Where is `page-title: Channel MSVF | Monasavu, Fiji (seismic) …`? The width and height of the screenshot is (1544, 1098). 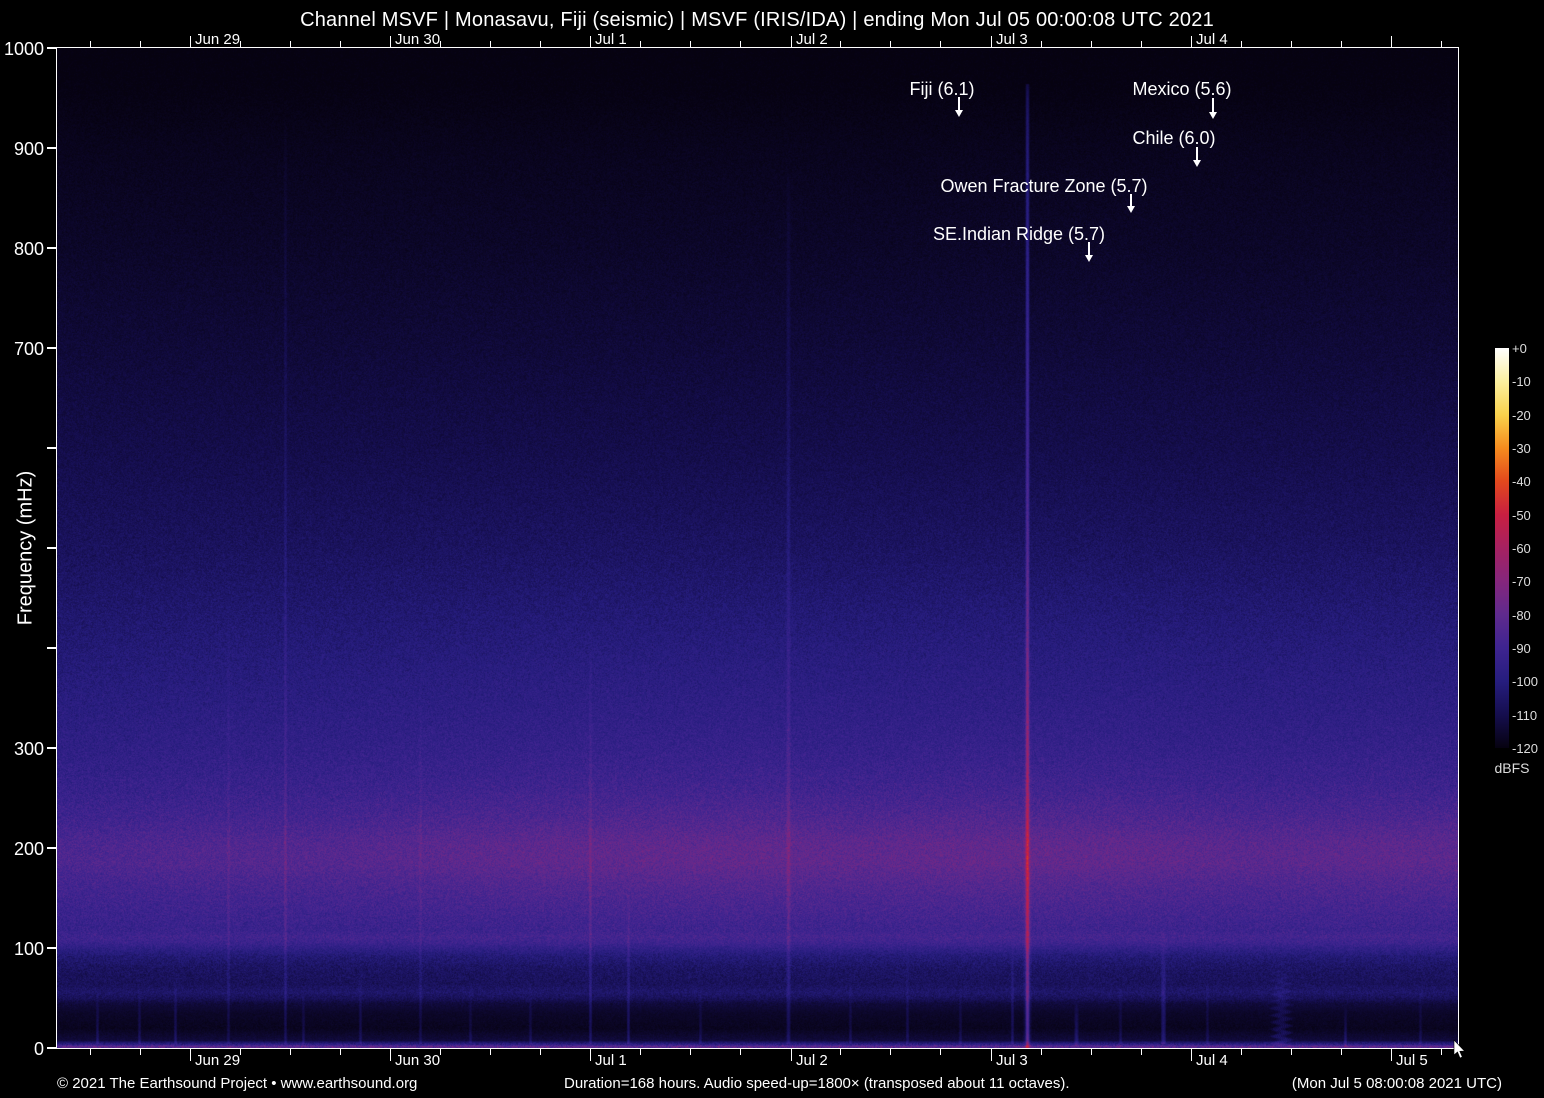 page-title: Channel MSVF | Monasavu, Fiji (seismic) … is located at coordinates (757, 20).